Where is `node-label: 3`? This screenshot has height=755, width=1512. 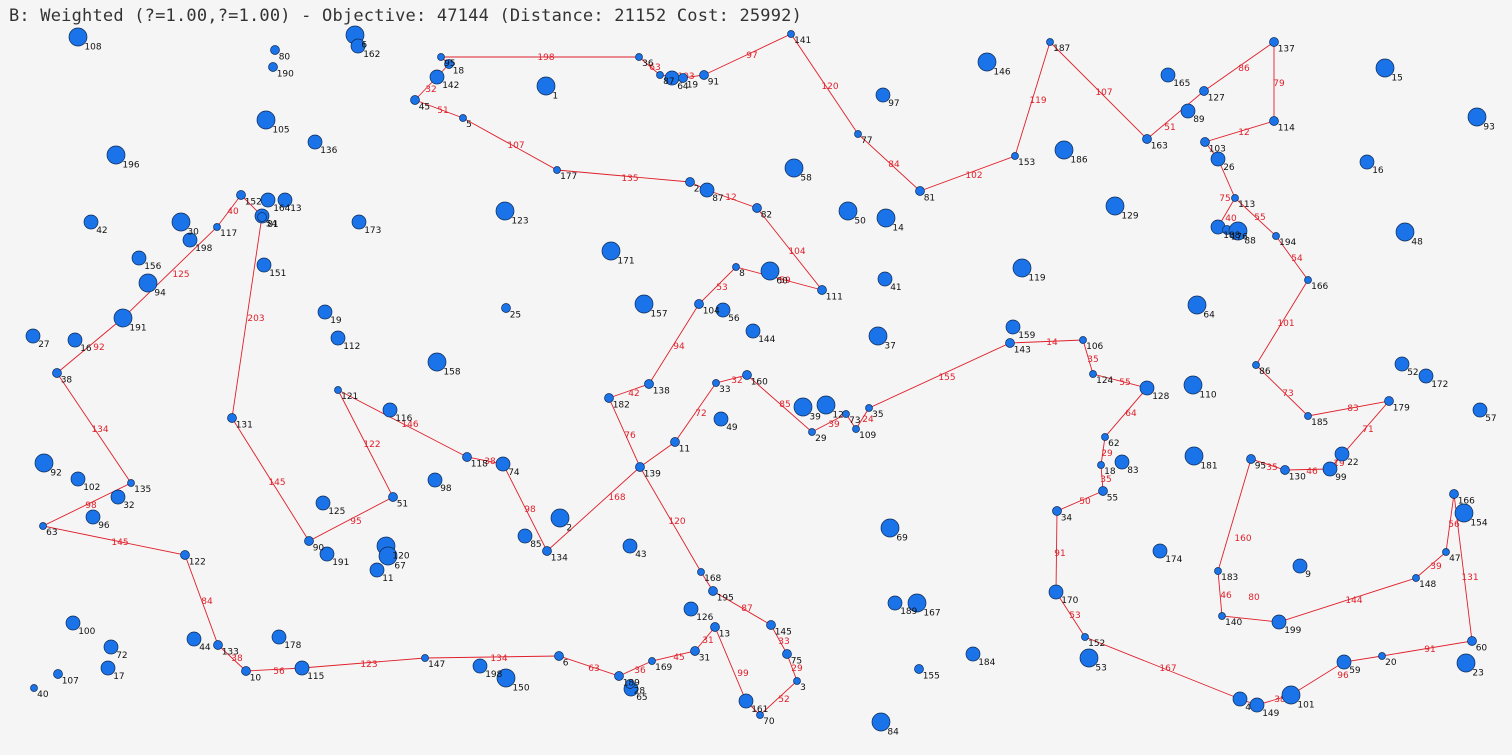
node-label: 3 is located at coordinates (803, 688).